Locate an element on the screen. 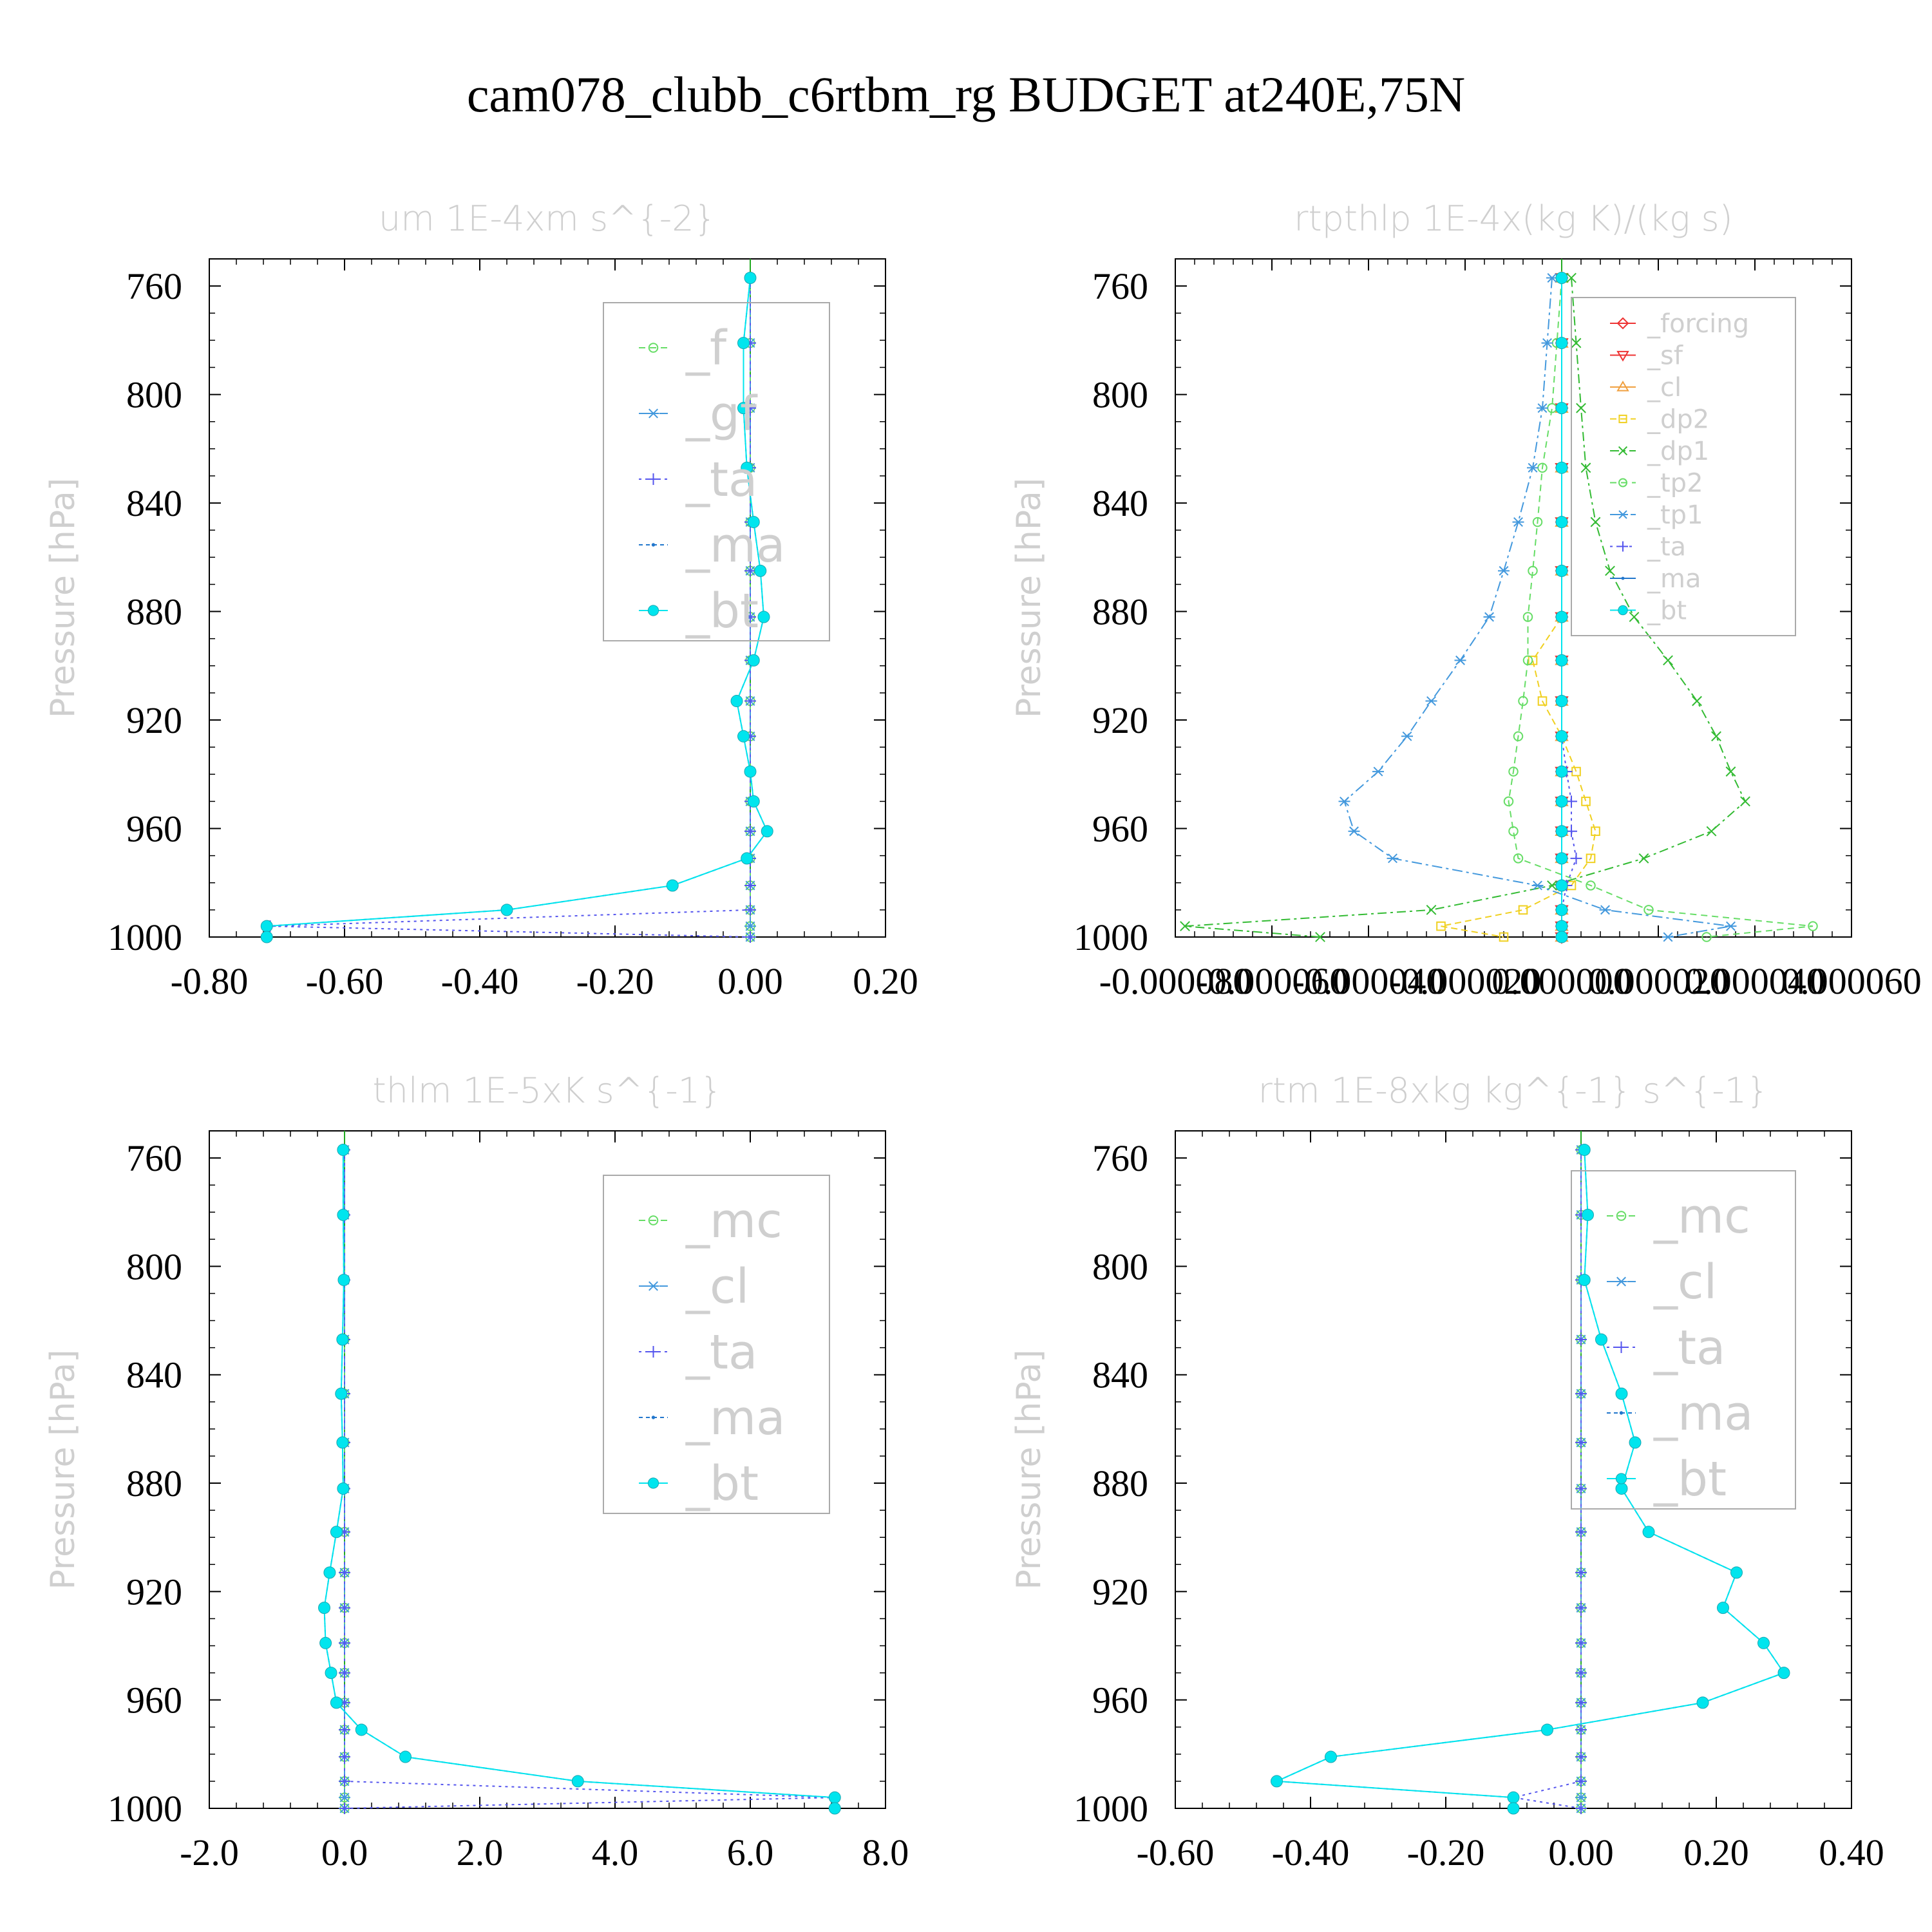 The width and height of the screenshot is (1932, 1932). panel-title-rtm: rtm 1E-8xkg kg^{-1} s^{-1} is located at coordinates (1513, 1091).